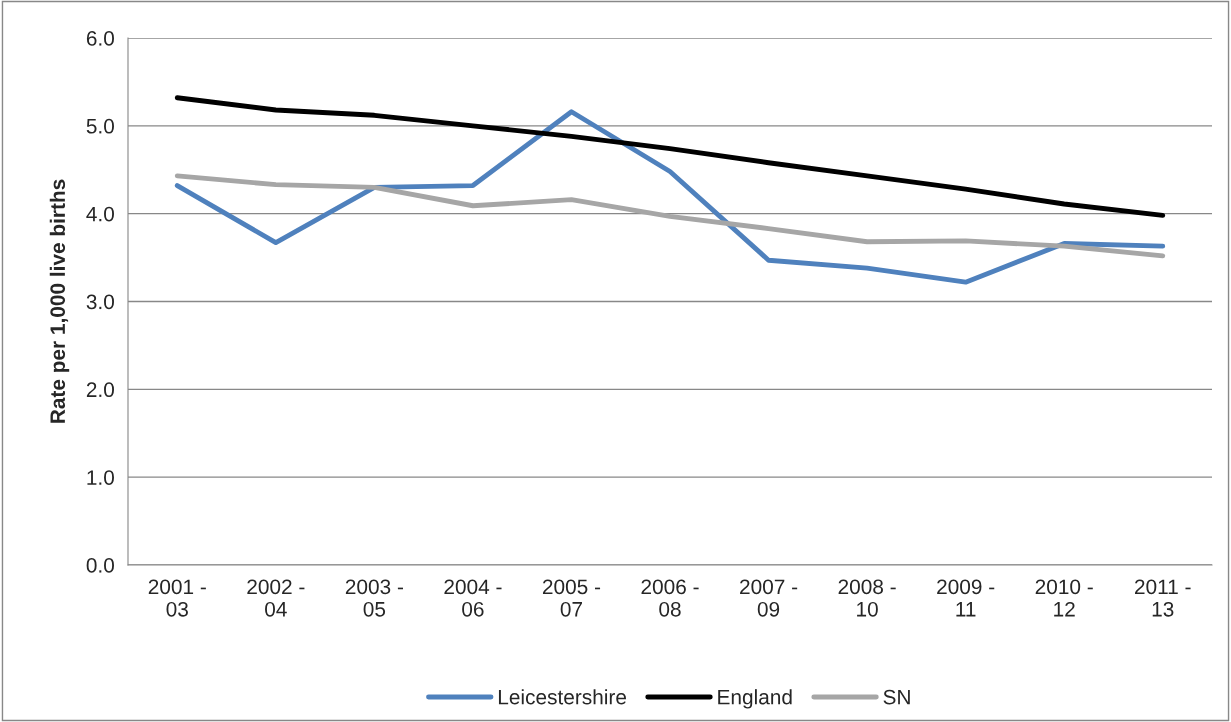 The image size is (1231, 722). I want to click on legend-label: England, so click(755, 699).